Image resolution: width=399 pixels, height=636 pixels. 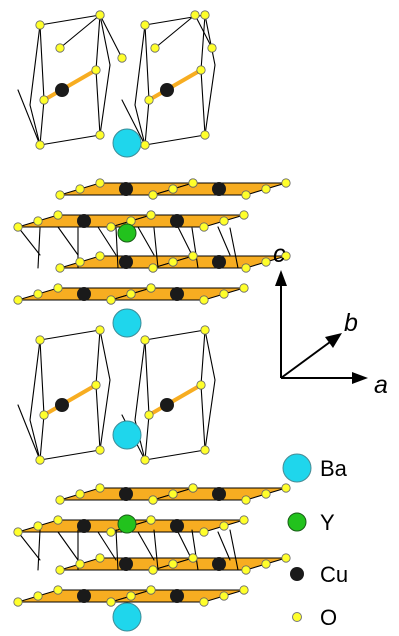 I want to click on a-axis-label: a, so click(x=381, y=385).